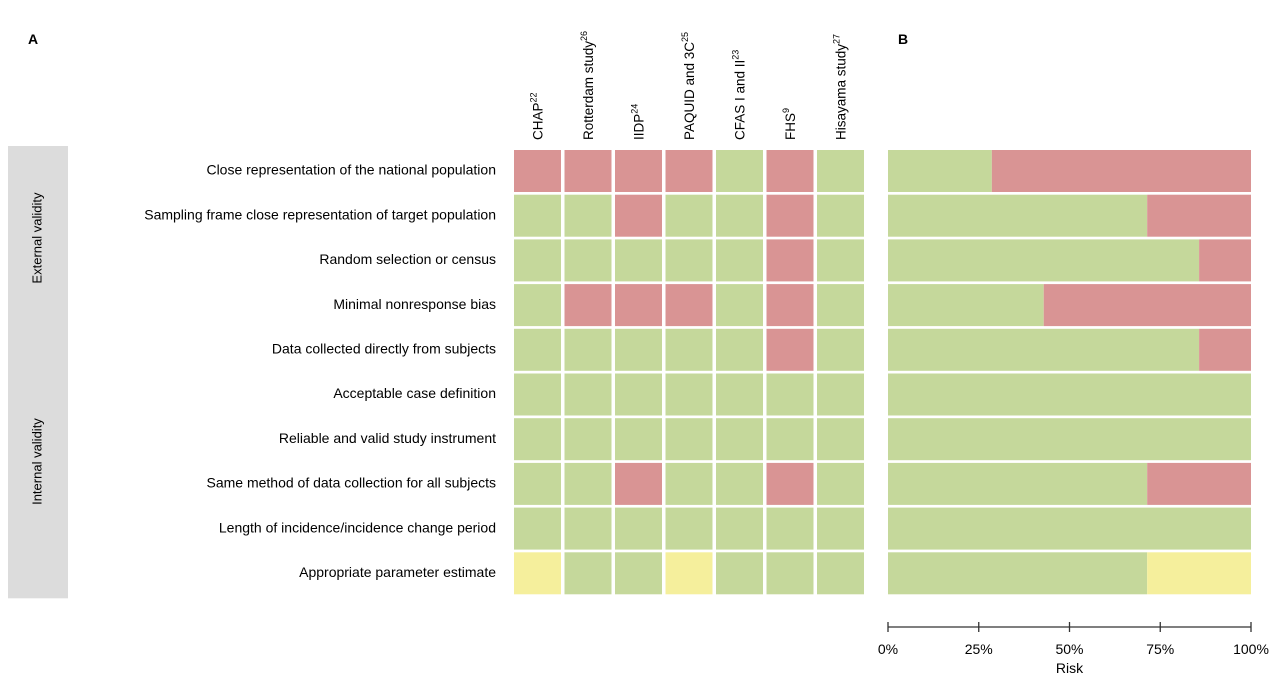 The height and width of the screenshot is (677, 1278). Describe the element at coordinates (740, 100) in the screenshot. I see `column-name: CFAS I and II` at that location.